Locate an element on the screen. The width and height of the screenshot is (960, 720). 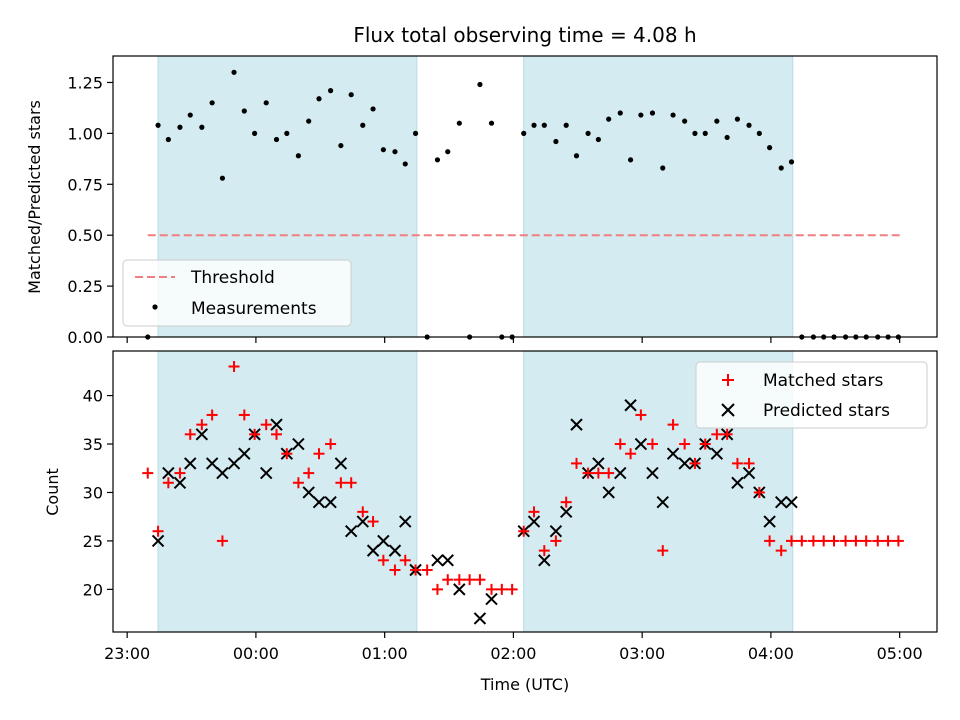
bottom-legend: Matched stars Predicted stars is located at coordinates (811, 395).